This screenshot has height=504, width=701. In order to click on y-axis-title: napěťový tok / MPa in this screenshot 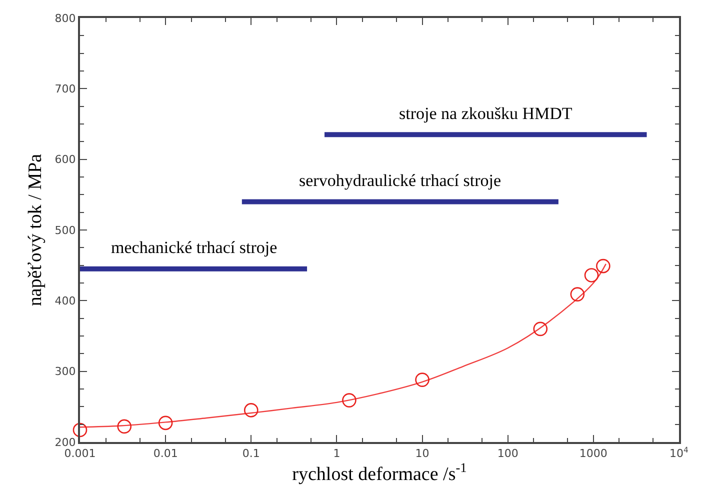, I will do `click(35, 229)`.